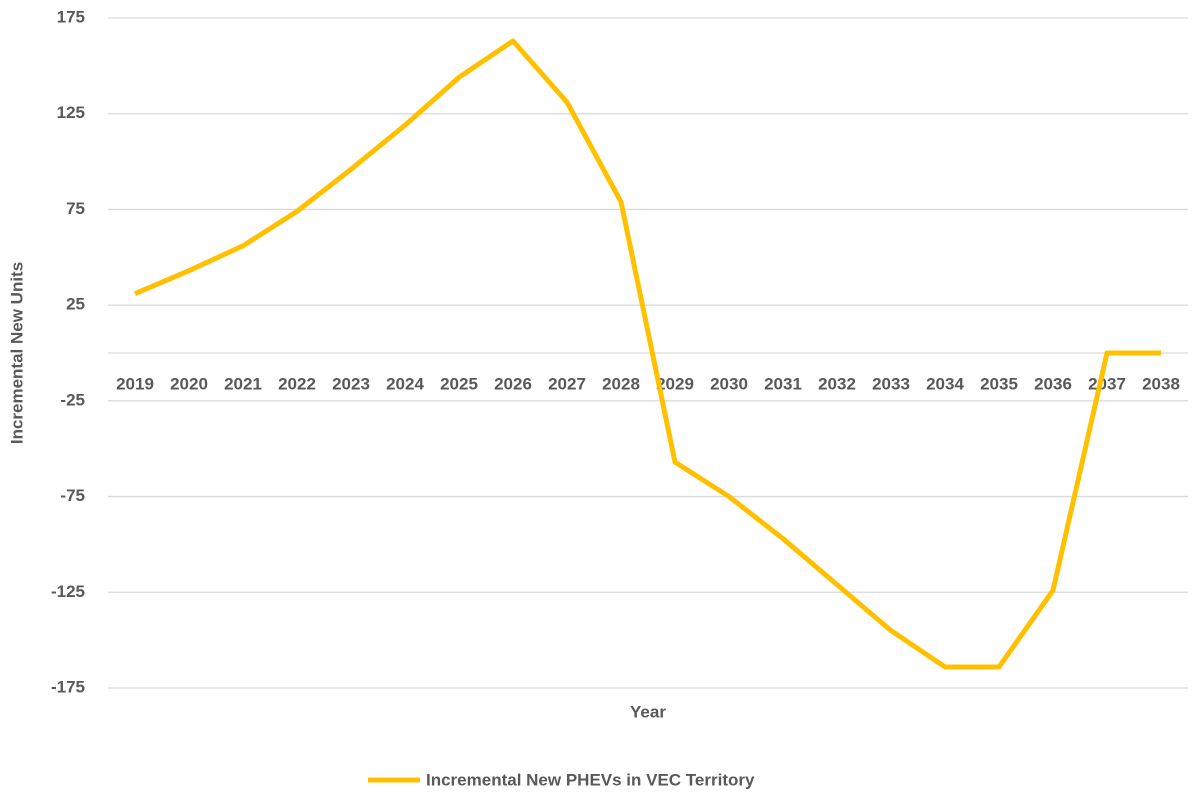 Image resolution: width=1195 pixels, height=795 pixels. I want to click on x-tick-label: 2037, so click(1107, 383).